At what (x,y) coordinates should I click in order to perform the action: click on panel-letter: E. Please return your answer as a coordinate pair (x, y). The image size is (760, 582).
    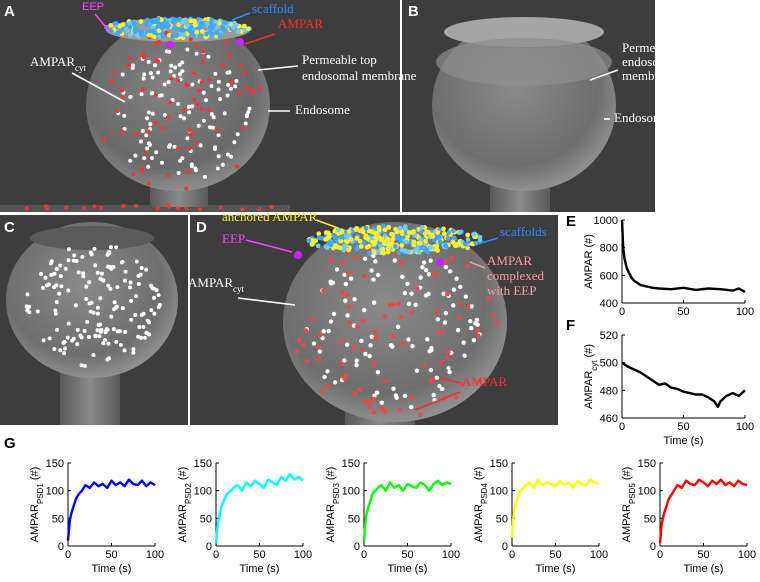
    Looking at the image, I should click on (571, 221).